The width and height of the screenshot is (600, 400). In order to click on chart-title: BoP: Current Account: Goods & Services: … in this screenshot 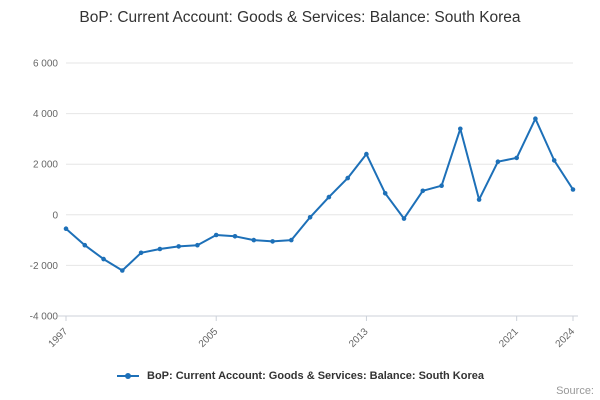, I will do `click(300, 17)`.